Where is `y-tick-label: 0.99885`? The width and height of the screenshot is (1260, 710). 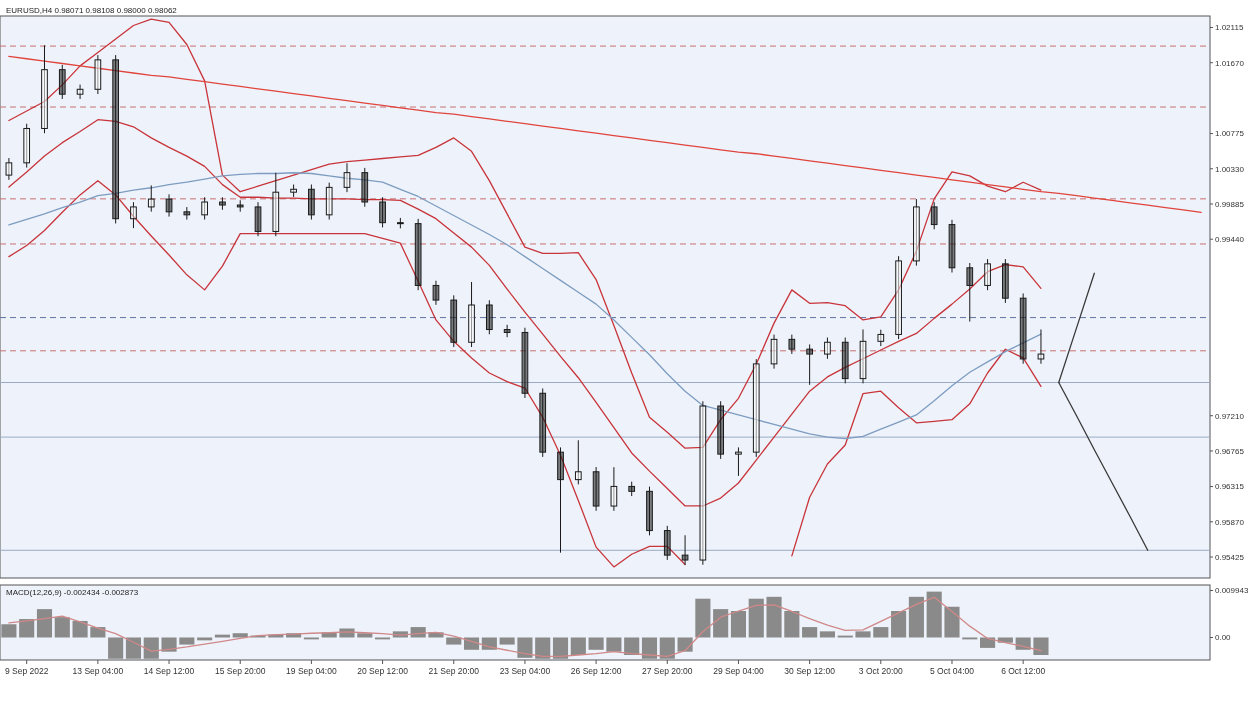
y-tick-label: 0.99885 is located at coordinates (1230, 204).